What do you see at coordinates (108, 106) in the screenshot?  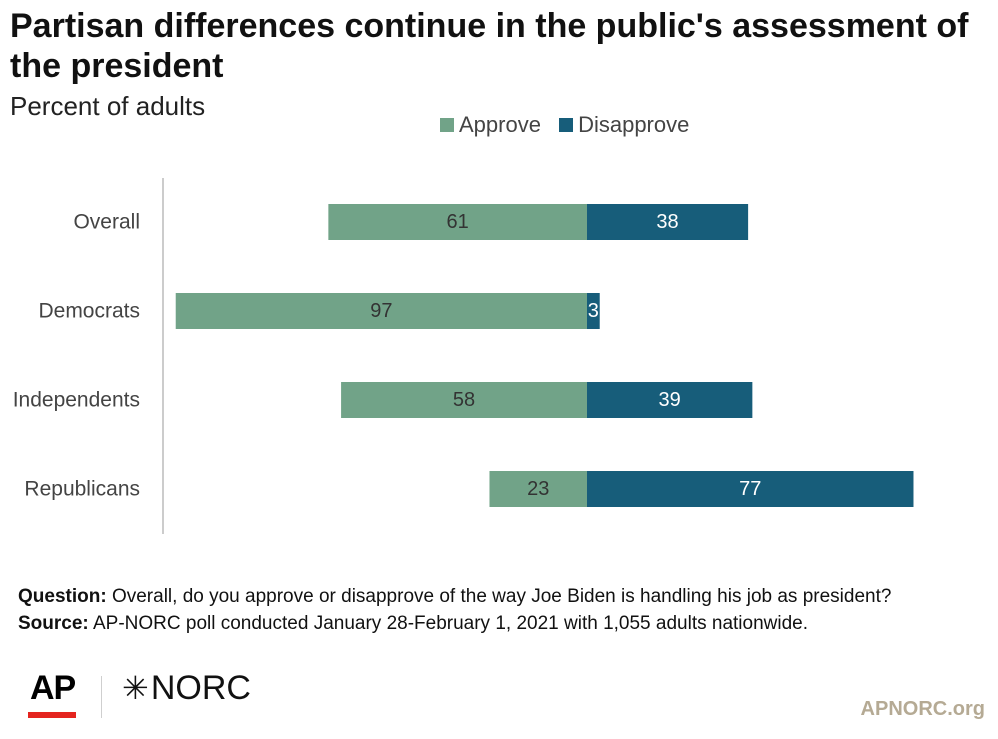 I see `chart-subtitle: Percent of adults` at bounding box center [108, 106].